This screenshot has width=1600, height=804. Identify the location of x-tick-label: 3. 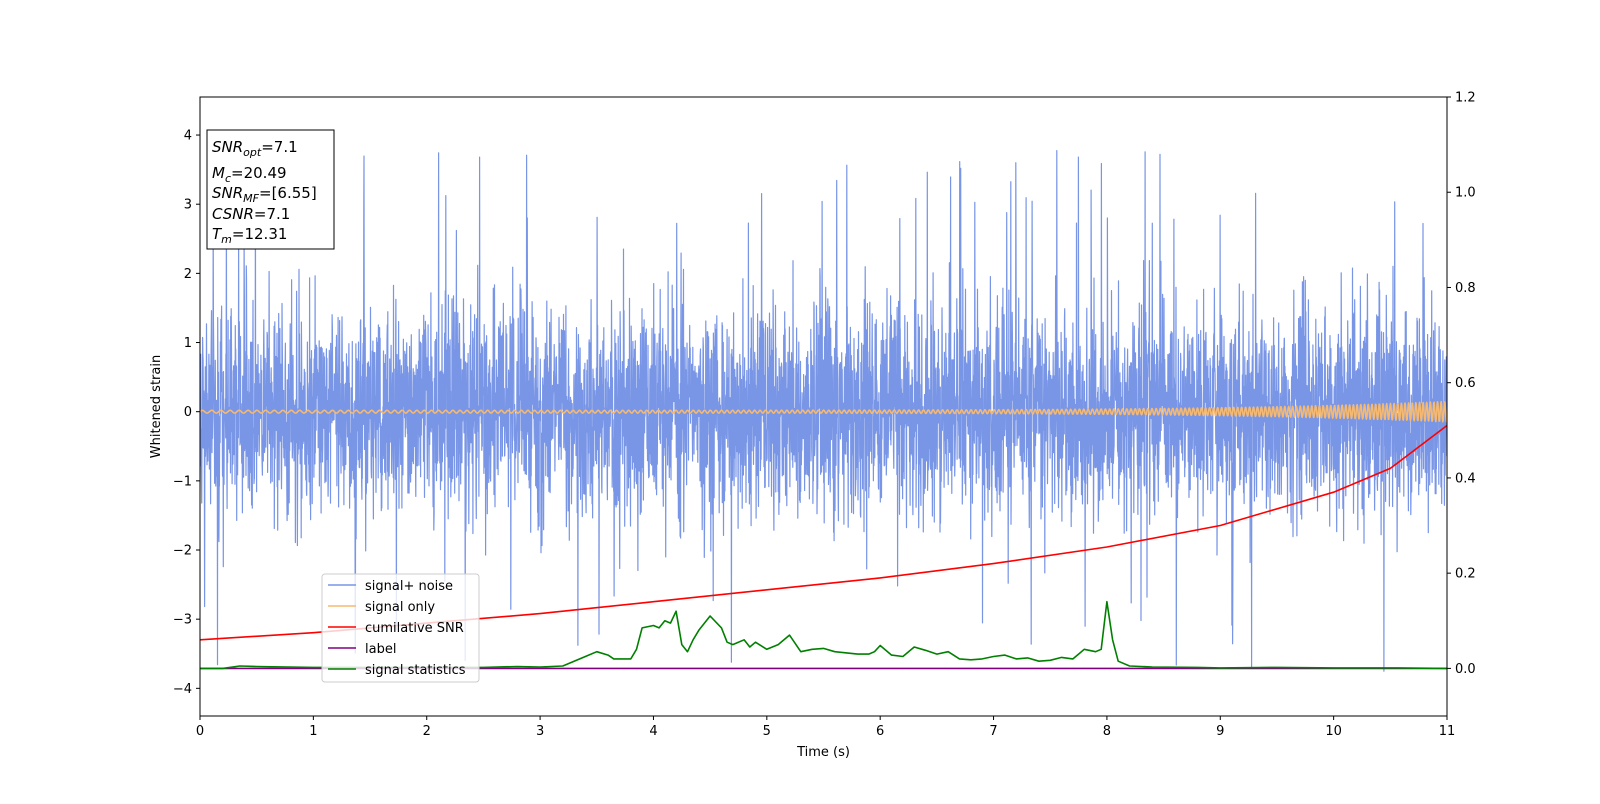
(540, 731).